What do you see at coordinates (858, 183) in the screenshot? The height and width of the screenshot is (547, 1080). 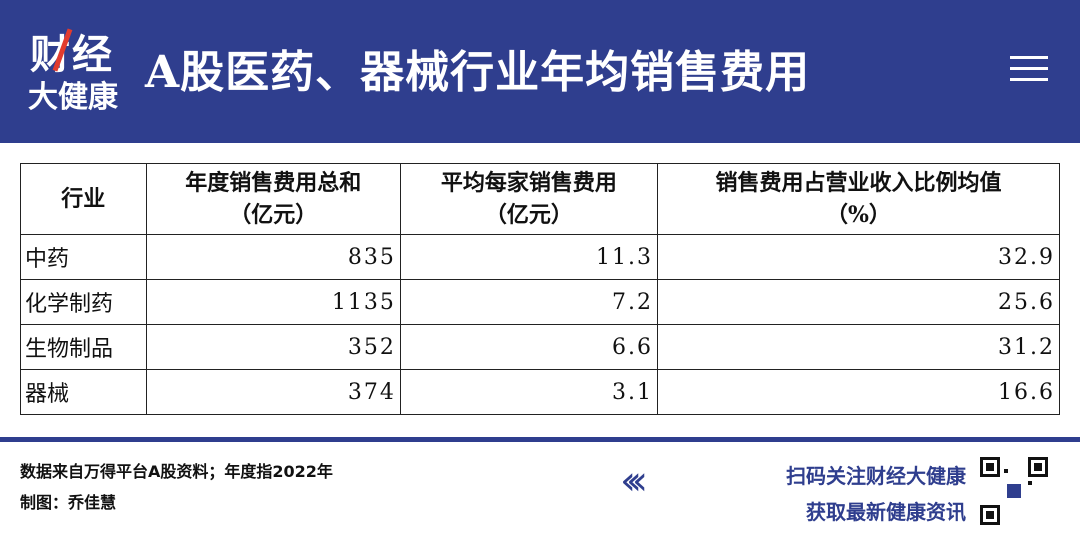 I see `header-line: 销售费用占营业收入比例均值` at bounding box center [858, 183].